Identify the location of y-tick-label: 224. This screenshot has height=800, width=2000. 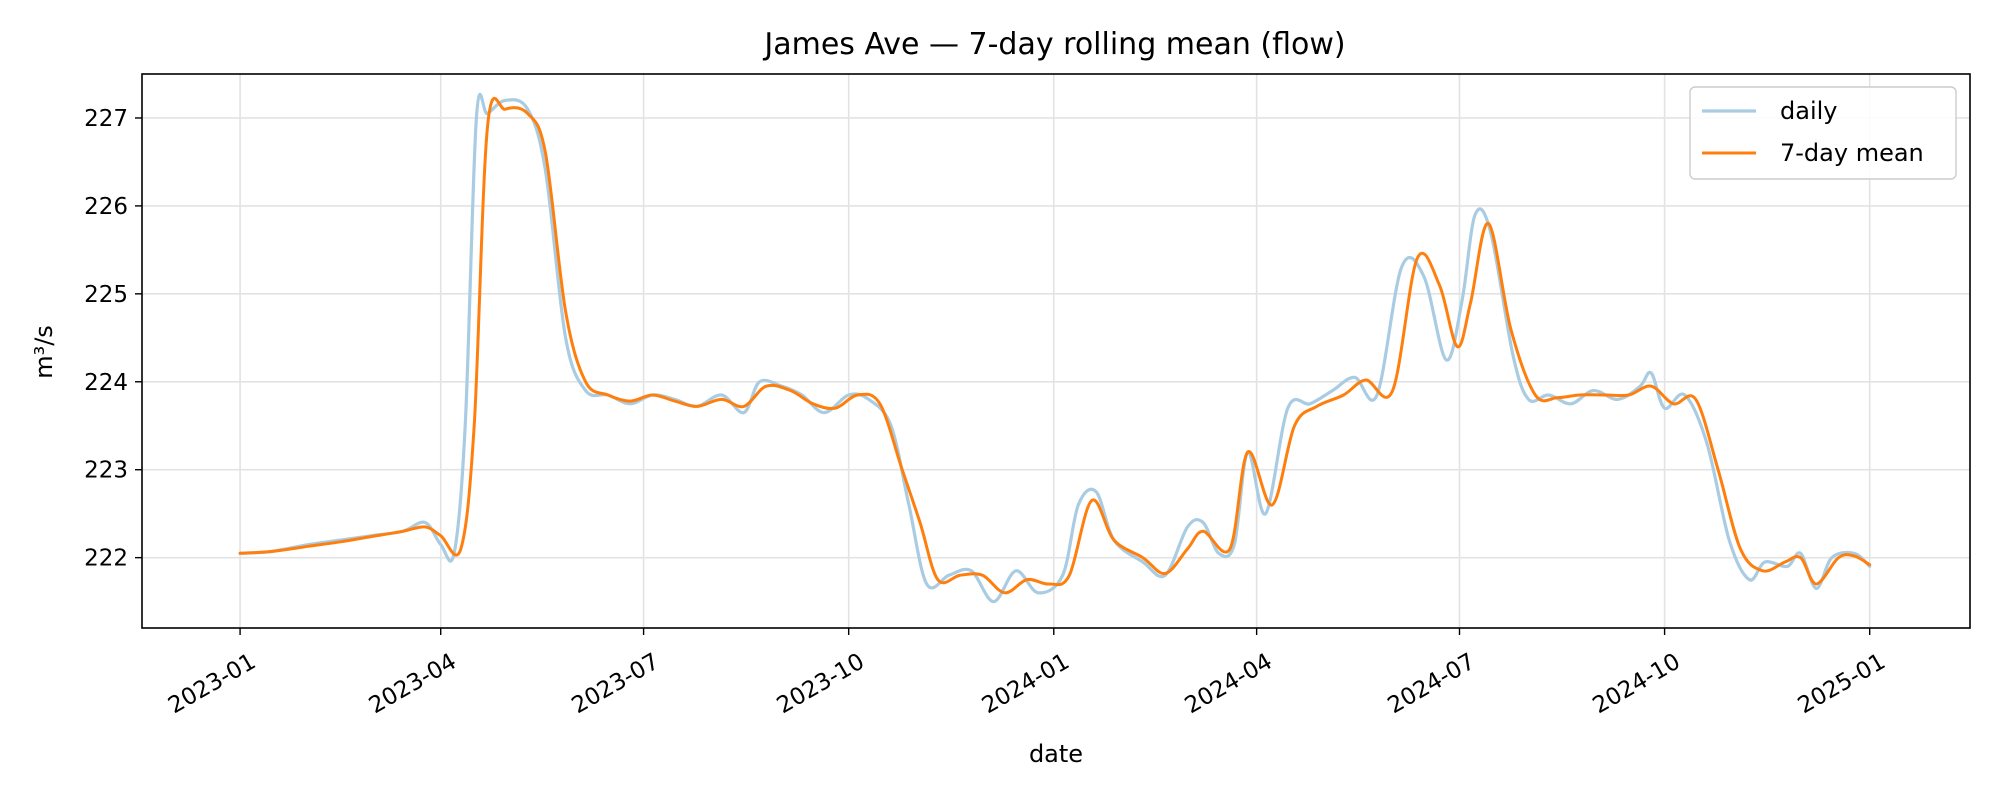
(106, 383).